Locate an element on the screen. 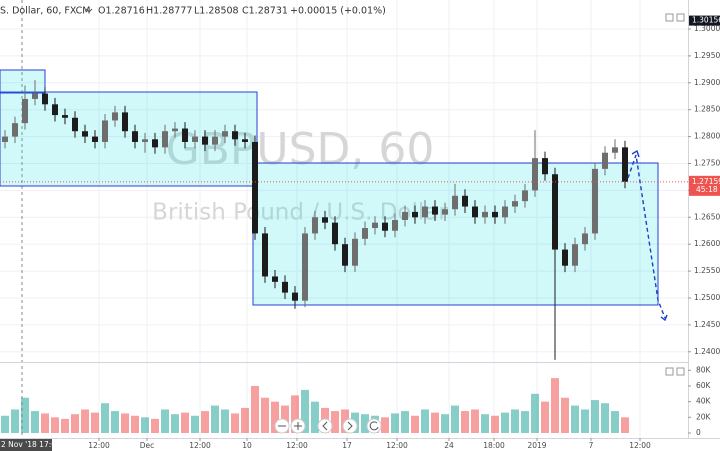 Image resolution: width=720 pixels, height=451 pixels. x-tick-label: 18:00 is located at coordinates (494, 445).